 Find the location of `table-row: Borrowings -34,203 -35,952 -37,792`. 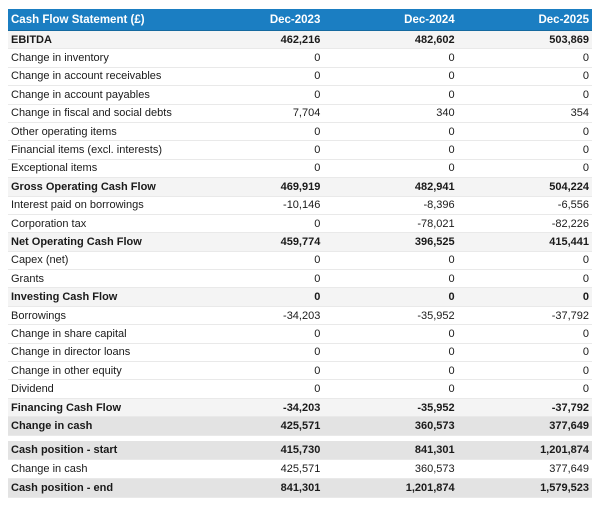

table-row: Borrowings -34,203 -35,952 -37,792 is located at coordinates (300, 316).